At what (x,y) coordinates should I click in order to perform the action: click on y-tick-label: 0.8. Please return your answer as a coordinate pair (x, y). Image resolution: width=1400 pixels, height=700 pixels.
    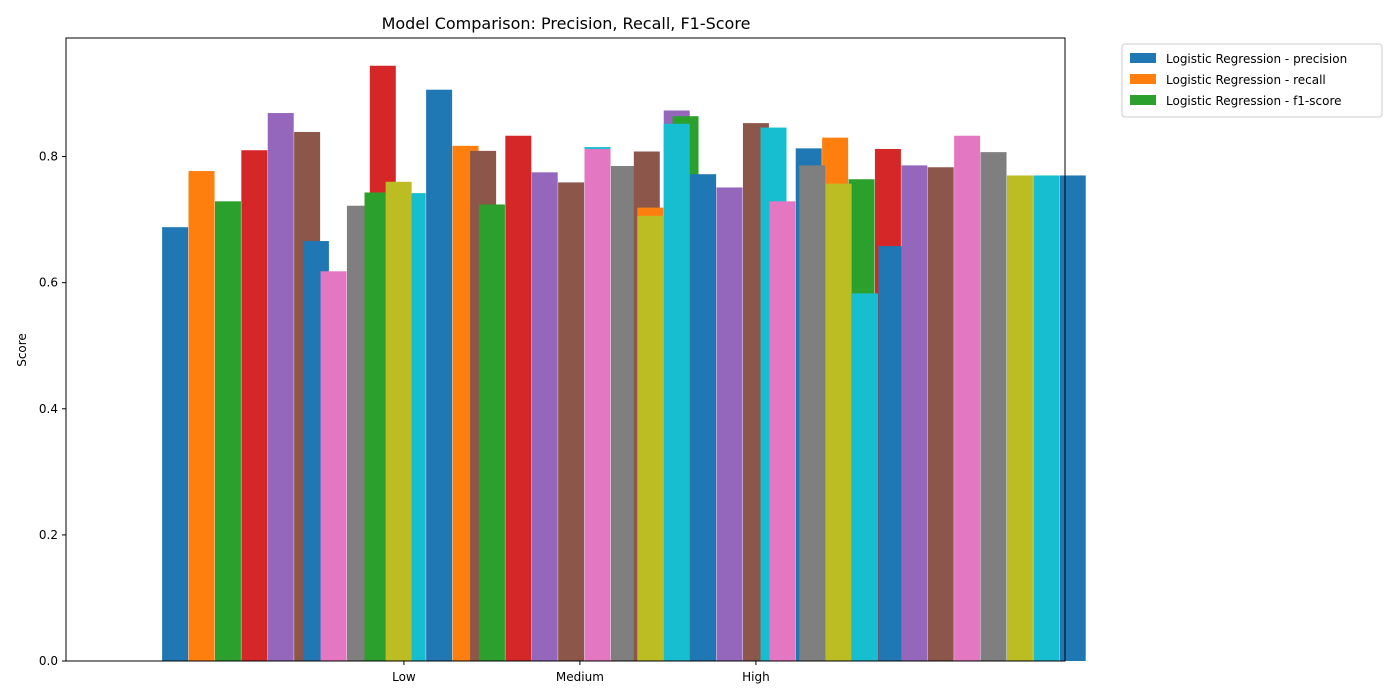
    Looking at the image, I should click on (48, 157).